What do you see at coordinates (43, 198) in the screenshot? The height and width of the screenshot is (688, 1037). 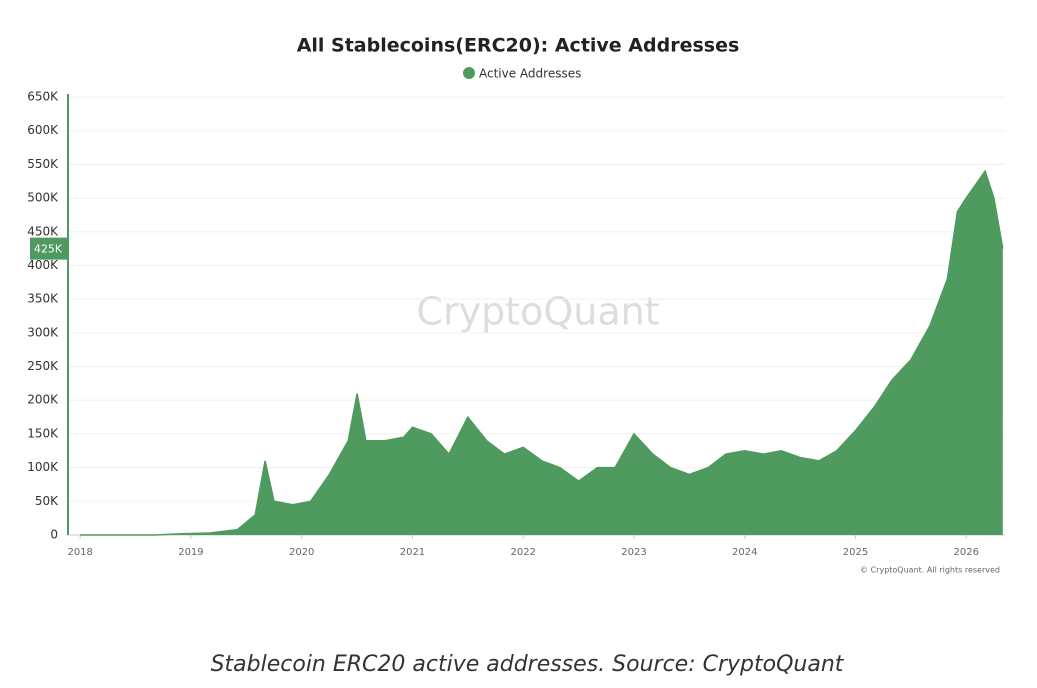 I see `y-tick-label: 500K` at bounding box center [43, 198].